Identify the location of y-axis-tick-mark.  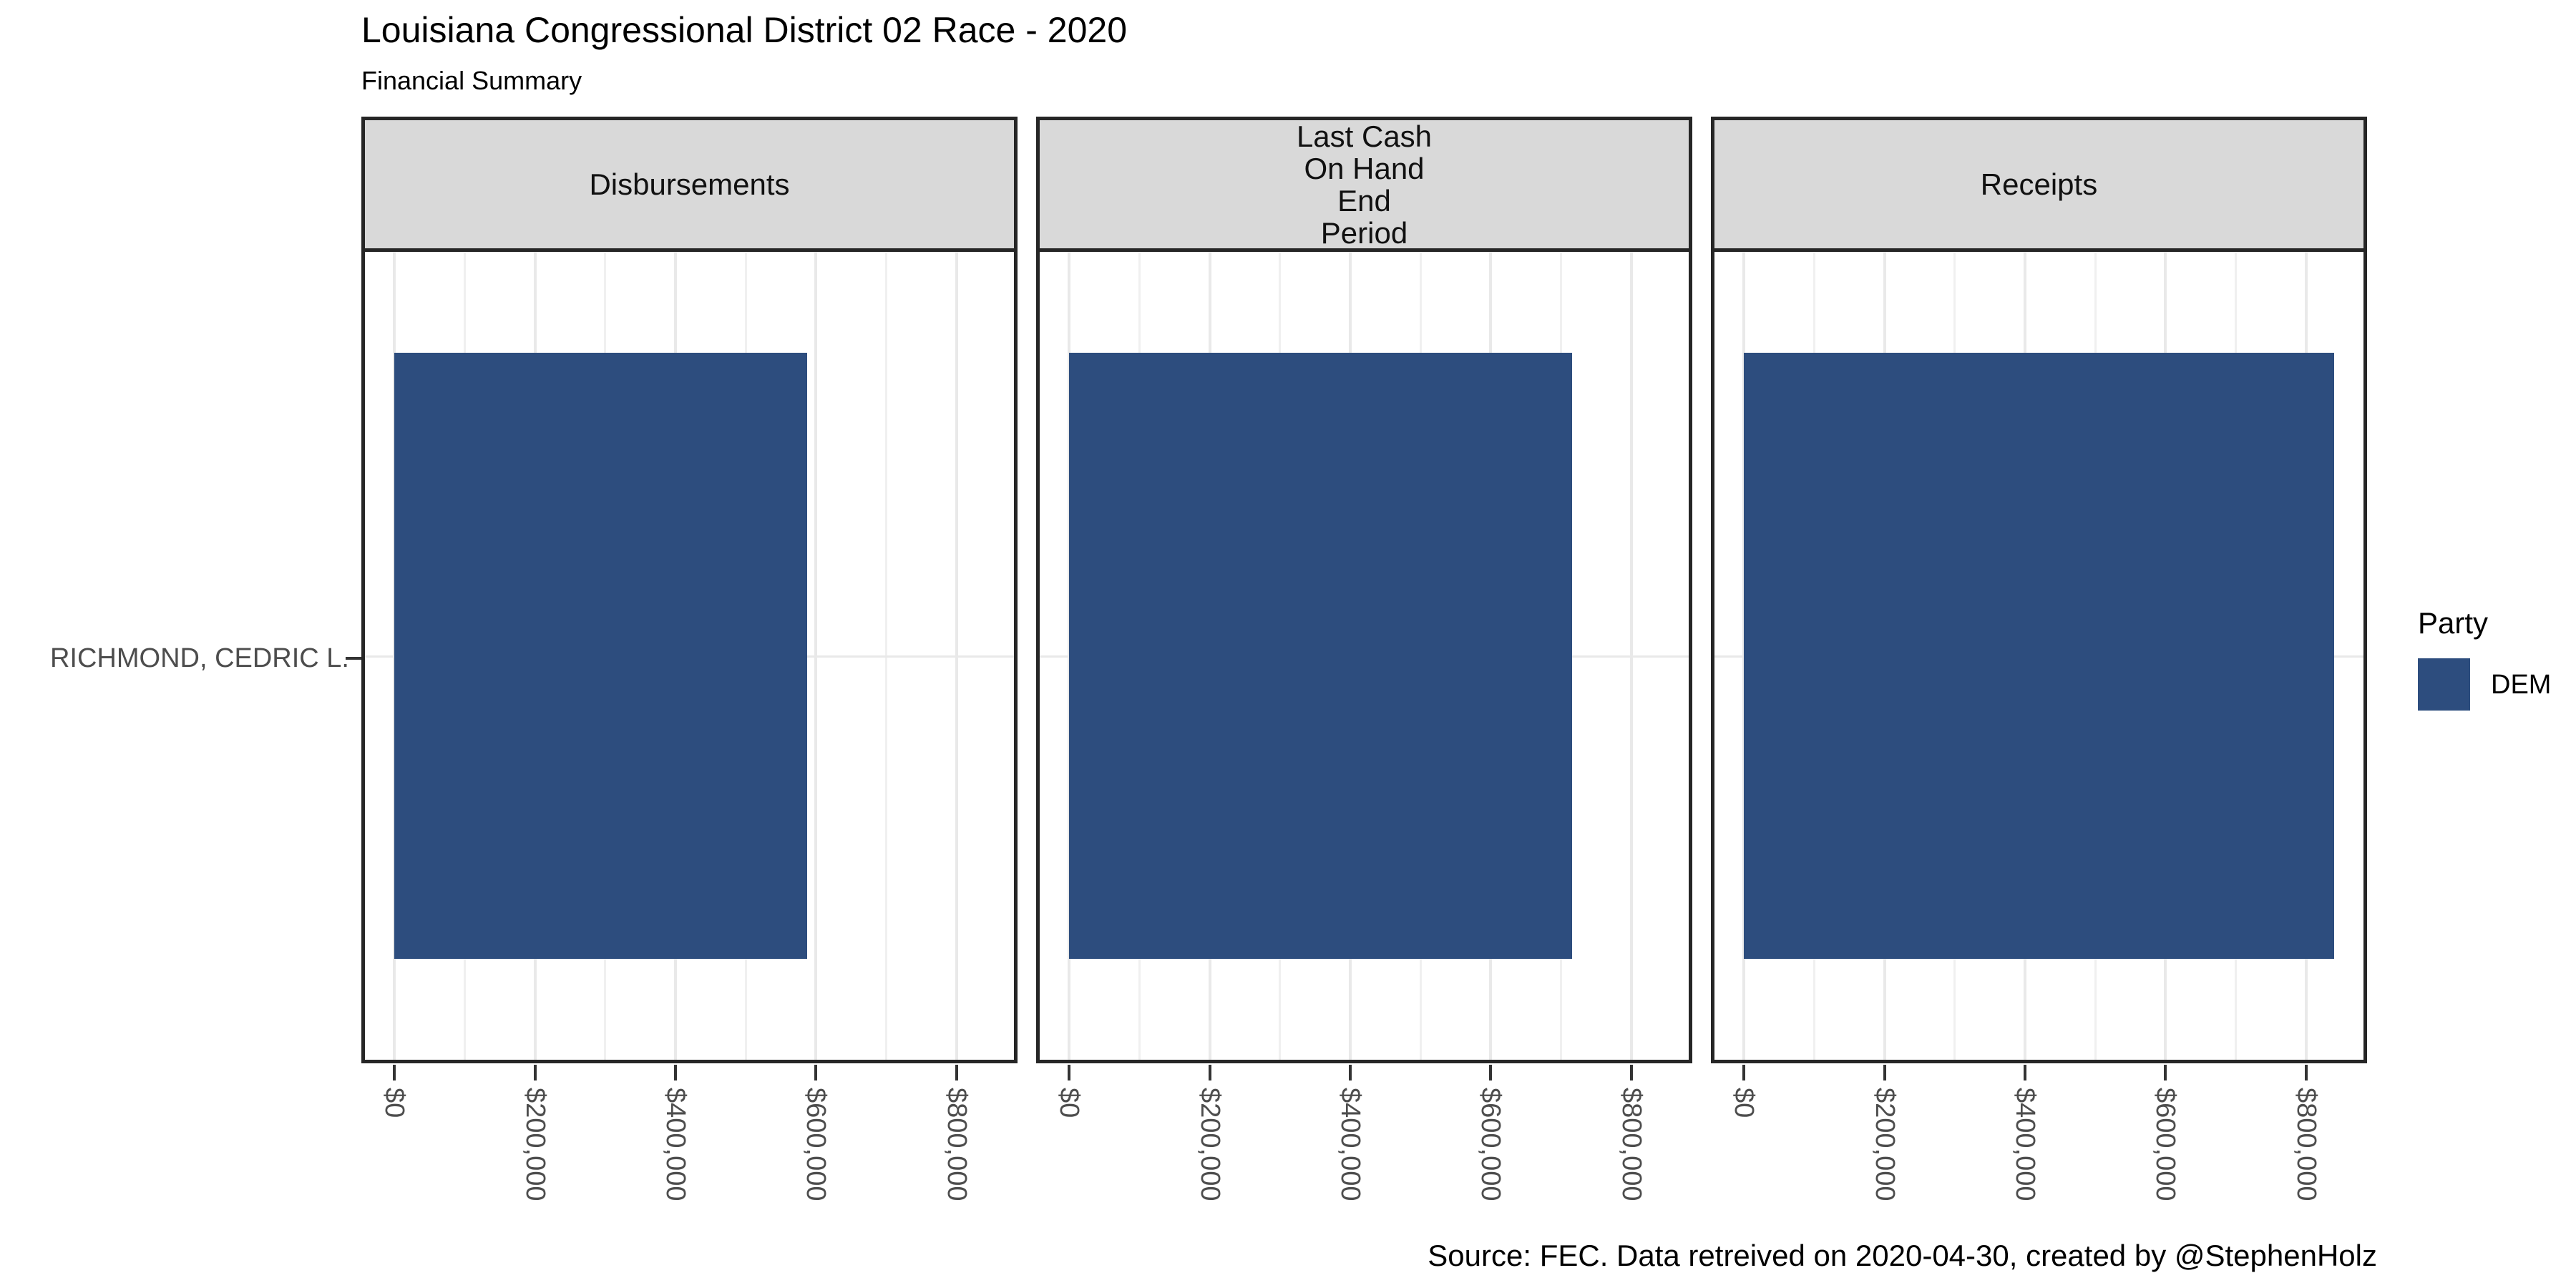
(353, 658).